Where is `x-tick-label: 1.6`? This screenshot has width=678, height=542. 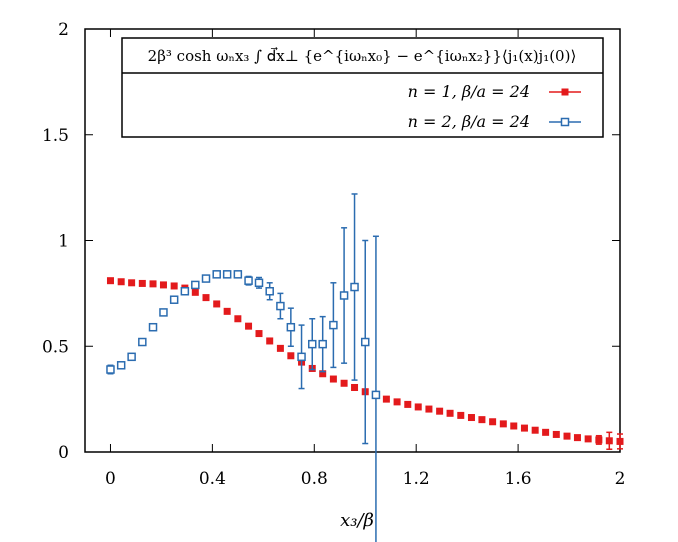 x-tick-label: 1.6 is located at coordinates (518, 479).